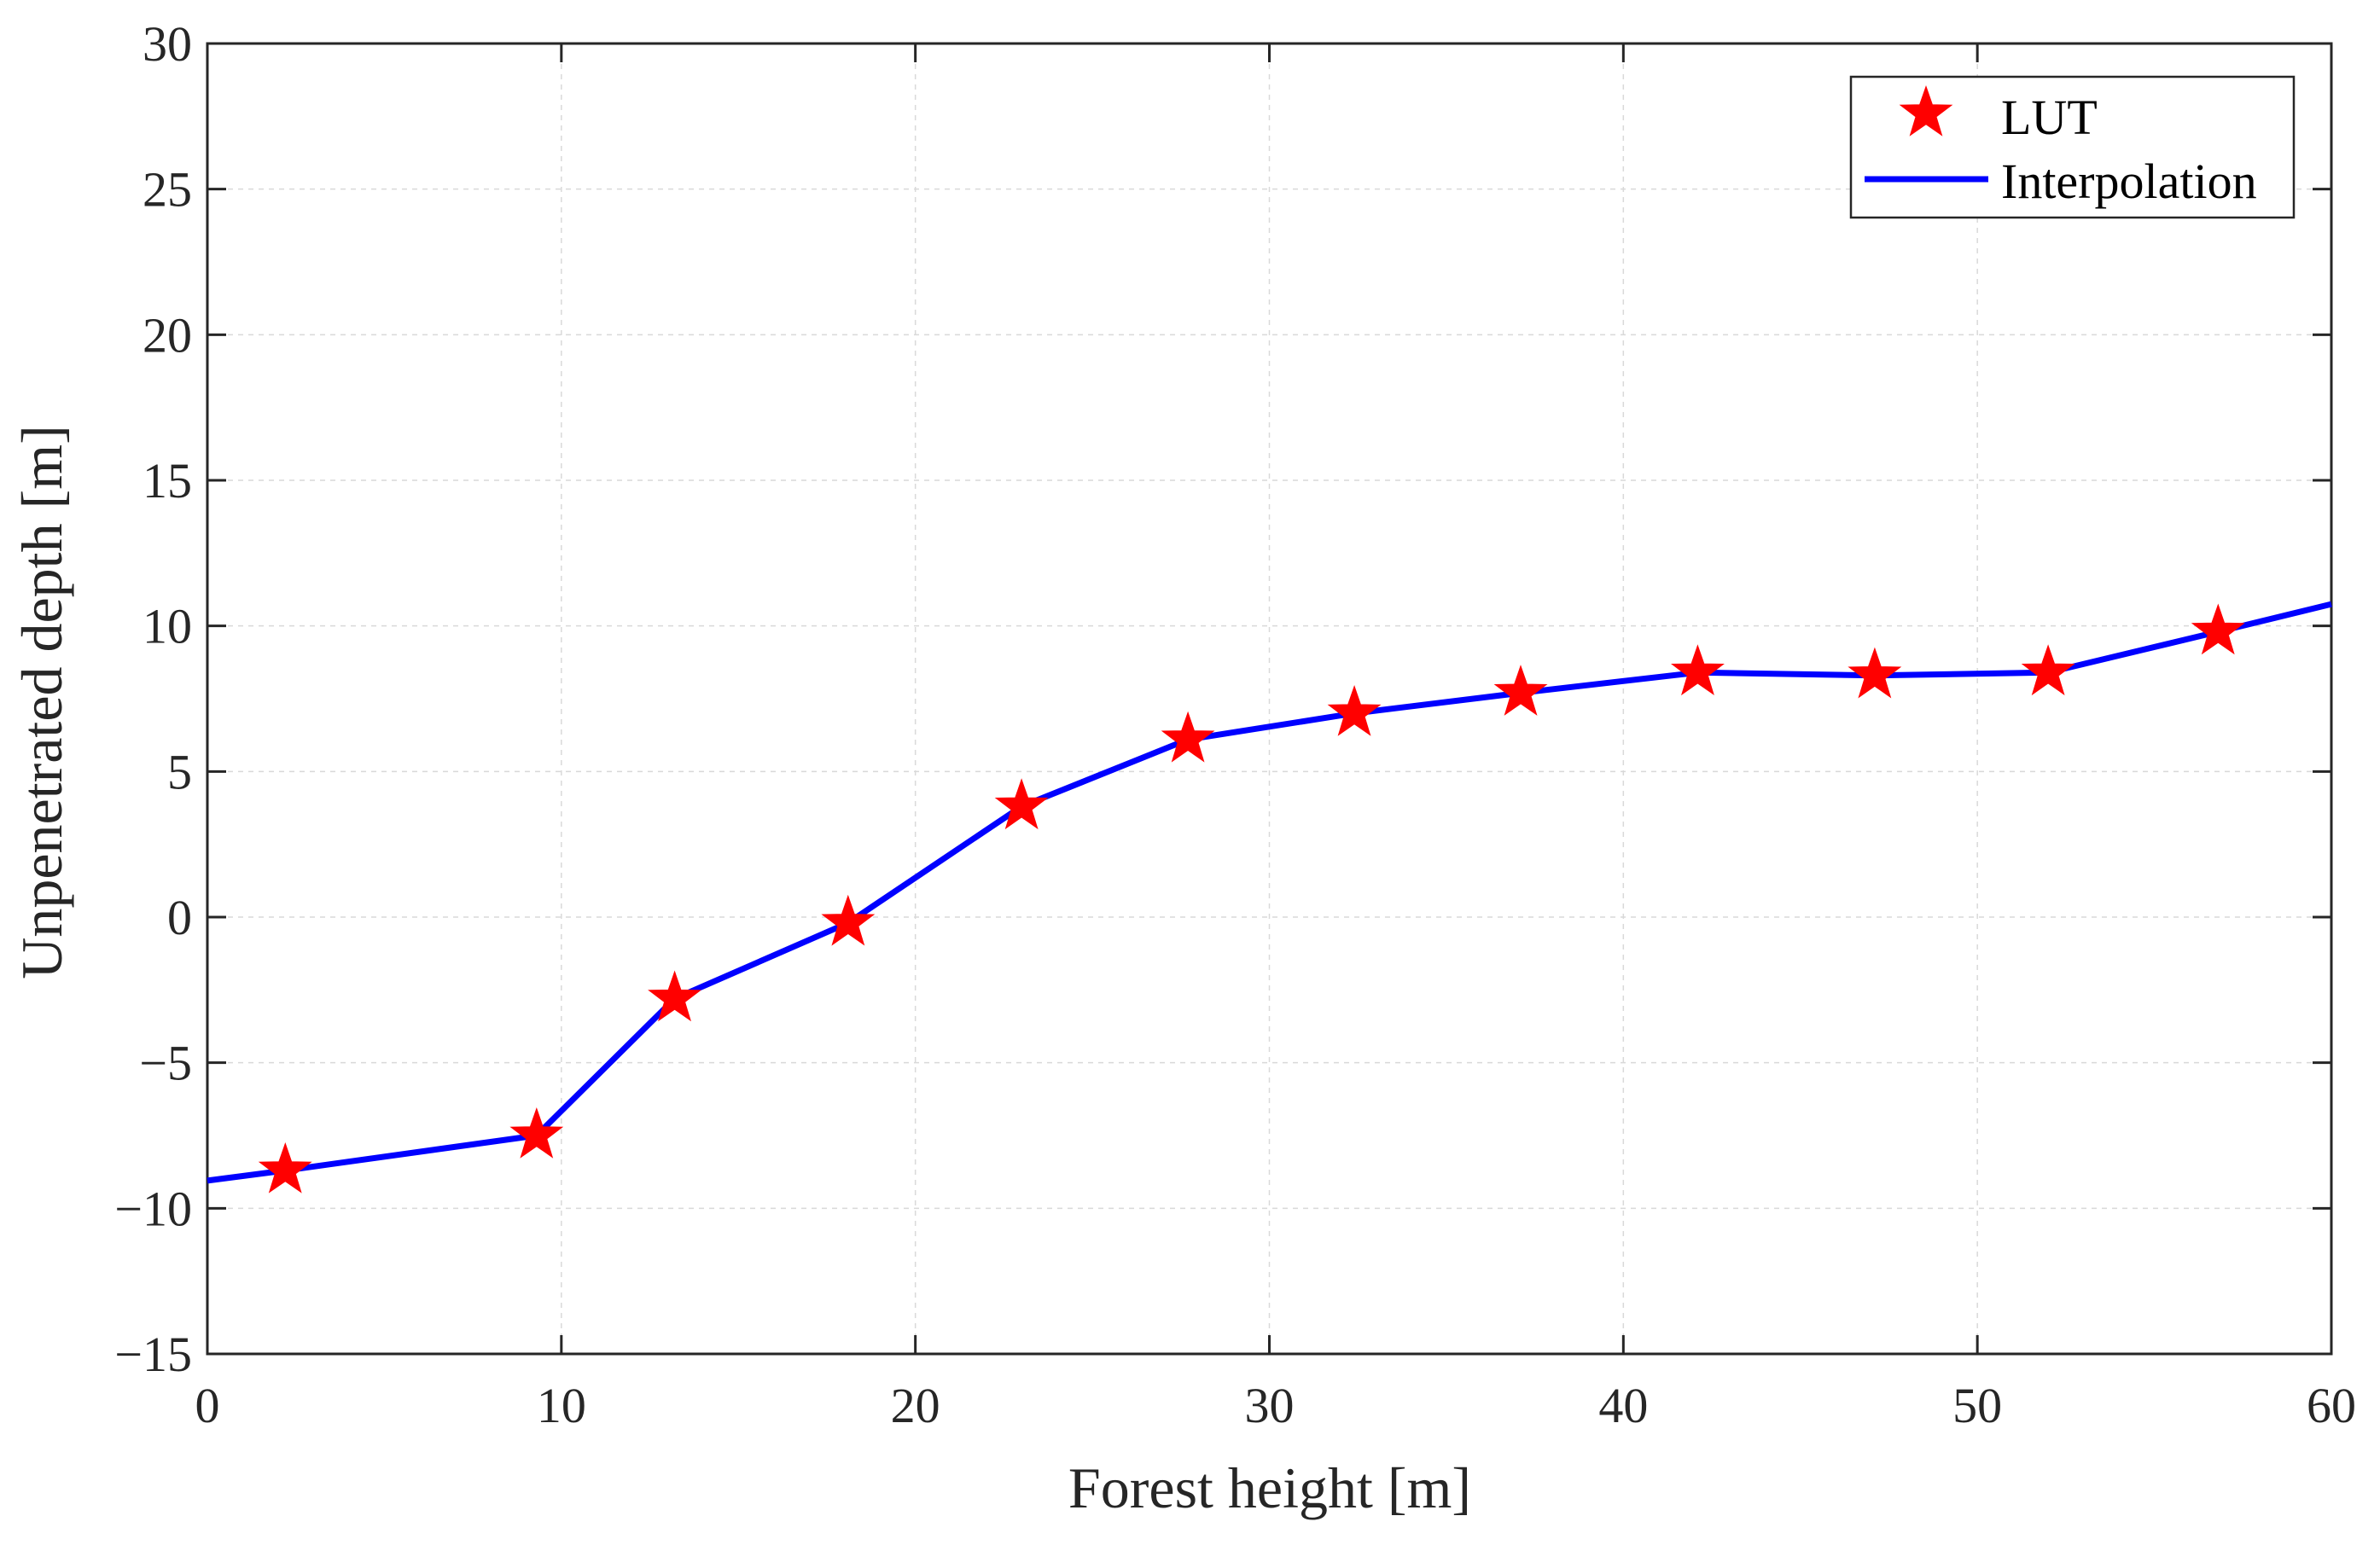 The image size is (2380, 1545). Describe the element at coordinates (168, 626) in the screenshot. I see `y-tick-label: 10` at that location.